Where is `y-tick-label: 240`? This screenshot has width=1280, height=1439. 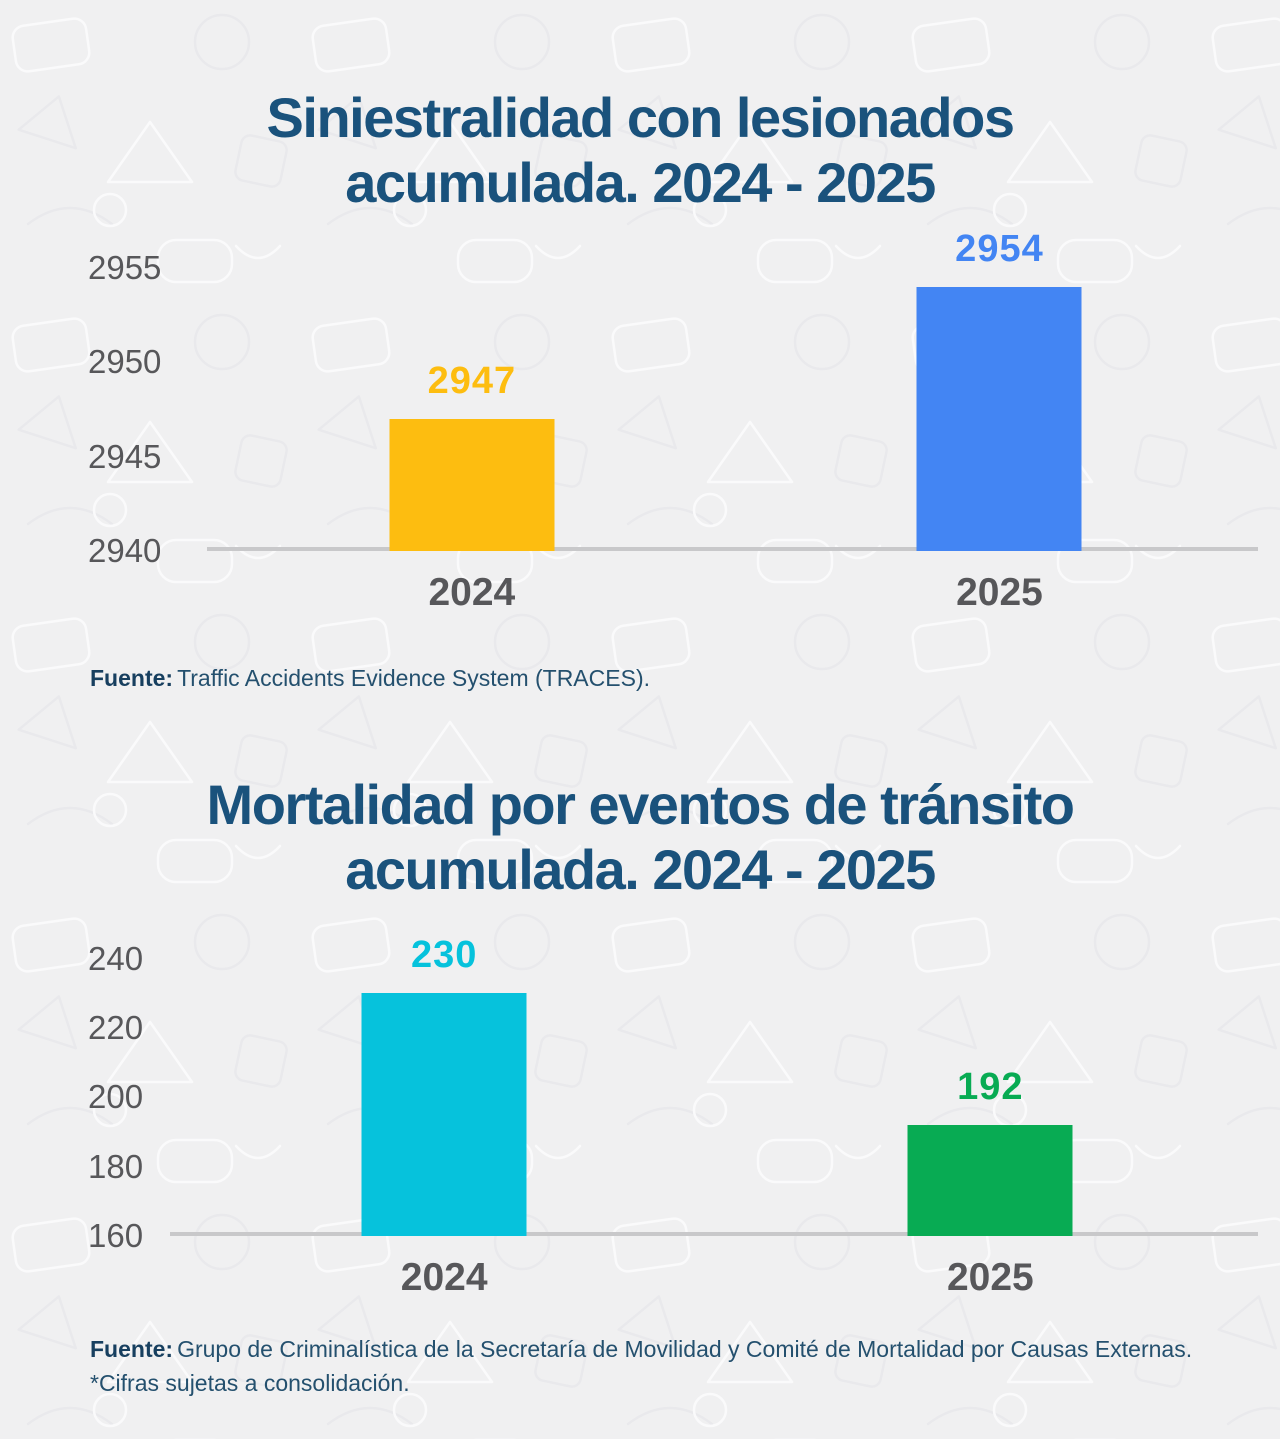
y-tick-label: 240 is located at coordinates (116, 958).